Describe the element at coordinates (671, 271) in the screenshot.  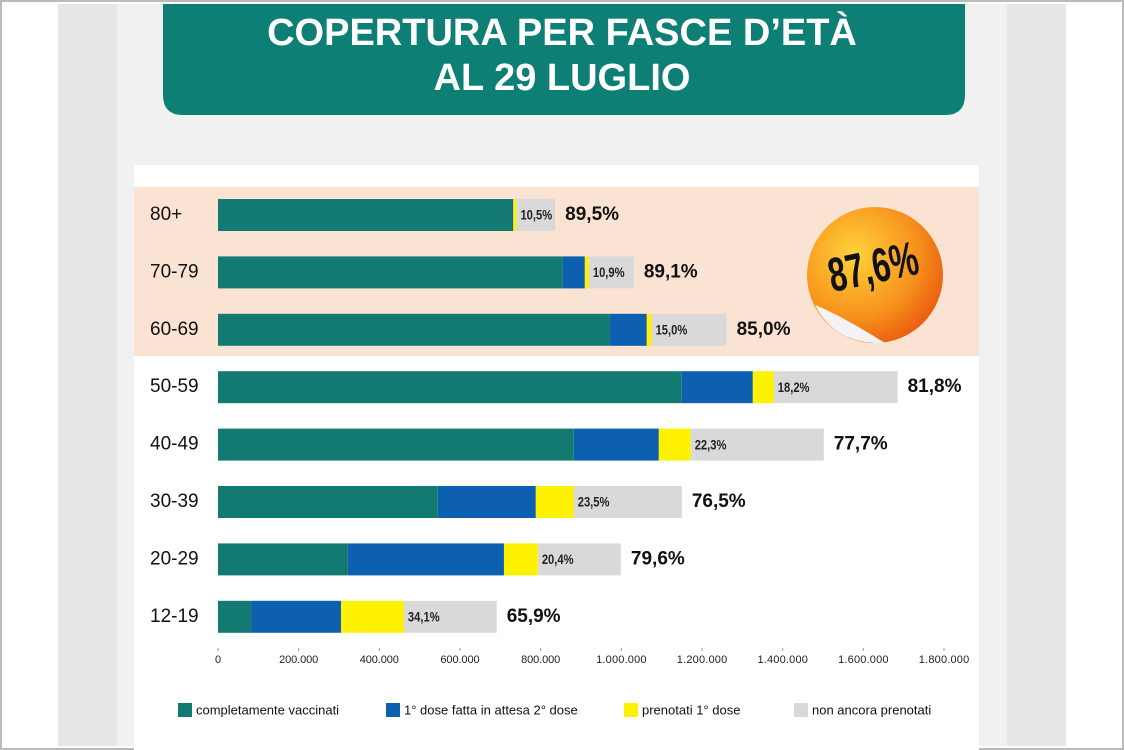
I see `coverage-label: 89,1%` at that location.